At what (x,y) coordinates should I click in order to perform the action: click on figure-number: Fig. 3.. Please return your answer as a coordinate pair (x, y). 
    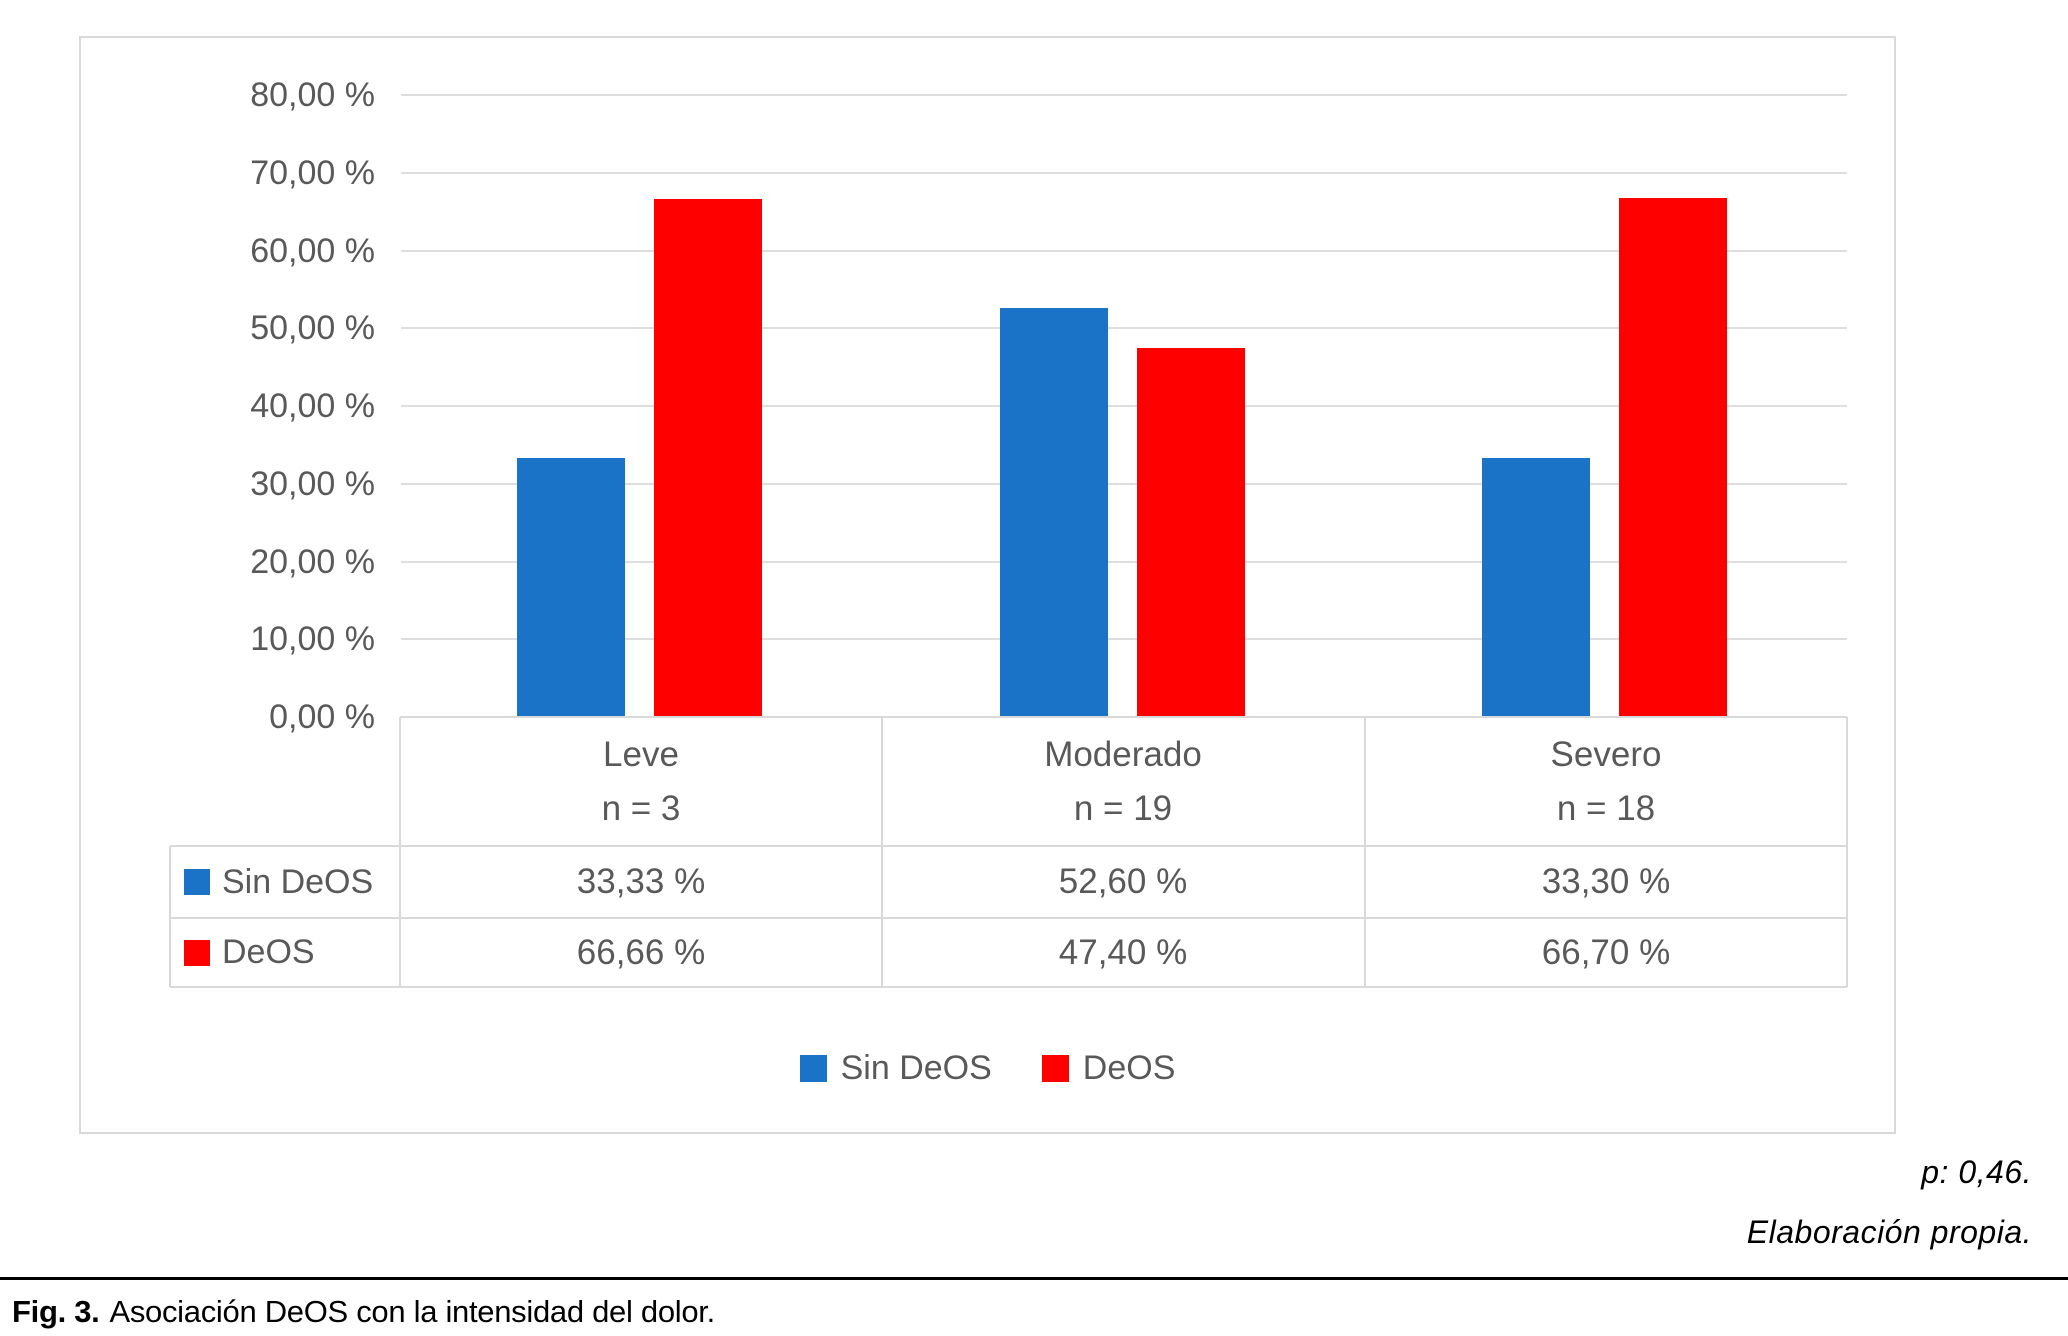
    Looking at the image, I should click on (56, 1311).